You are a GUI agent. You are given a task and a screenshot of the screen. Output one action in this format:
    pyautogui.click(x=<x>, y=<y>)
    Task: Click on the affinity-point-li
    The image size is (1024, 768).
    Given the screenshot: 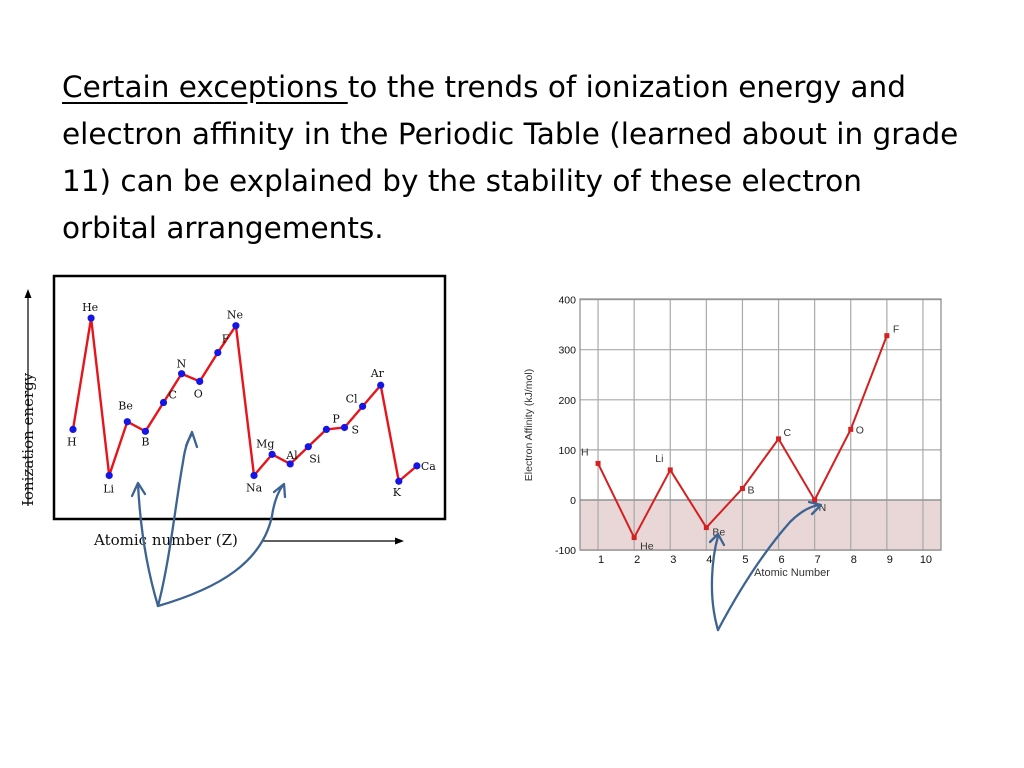 What is the action you would take?
    pyautogui.click(x=670, y=470)
    